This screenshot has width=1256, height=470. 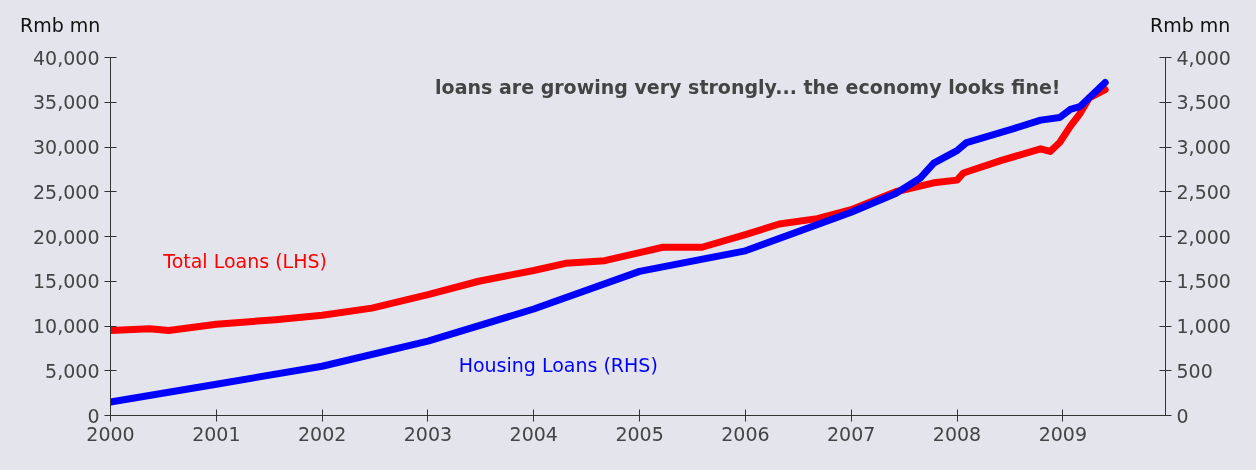 What do you see at coordinates (1203, 57) in the screenshot?
I see `y2-tick-label: 4,000` at bounding box center [1203, 57].